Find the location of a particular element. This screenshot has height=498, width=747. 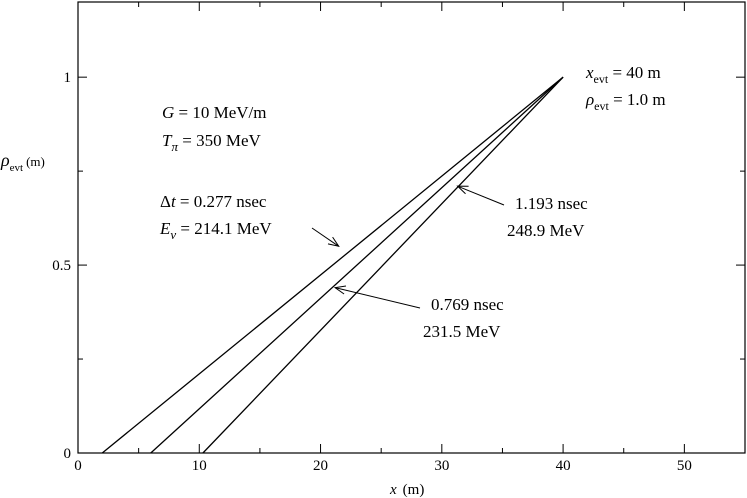

line3-arrow-head is located at coordinates (462, 190).